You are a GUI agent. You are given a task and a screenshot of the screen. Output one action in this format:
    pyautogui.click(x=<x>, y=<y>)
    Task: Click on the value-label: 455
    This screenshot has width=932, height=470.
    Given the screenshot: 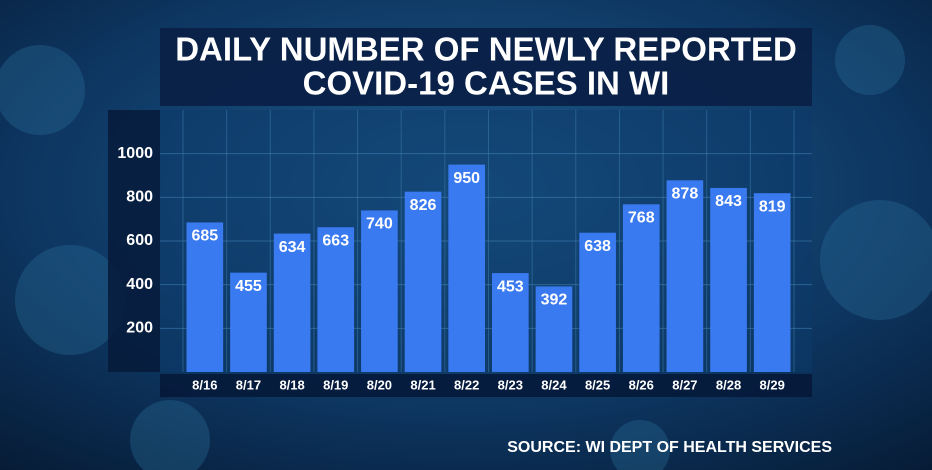 What is the action you would take?
    pyautogui.click(x=248, y=286)
    